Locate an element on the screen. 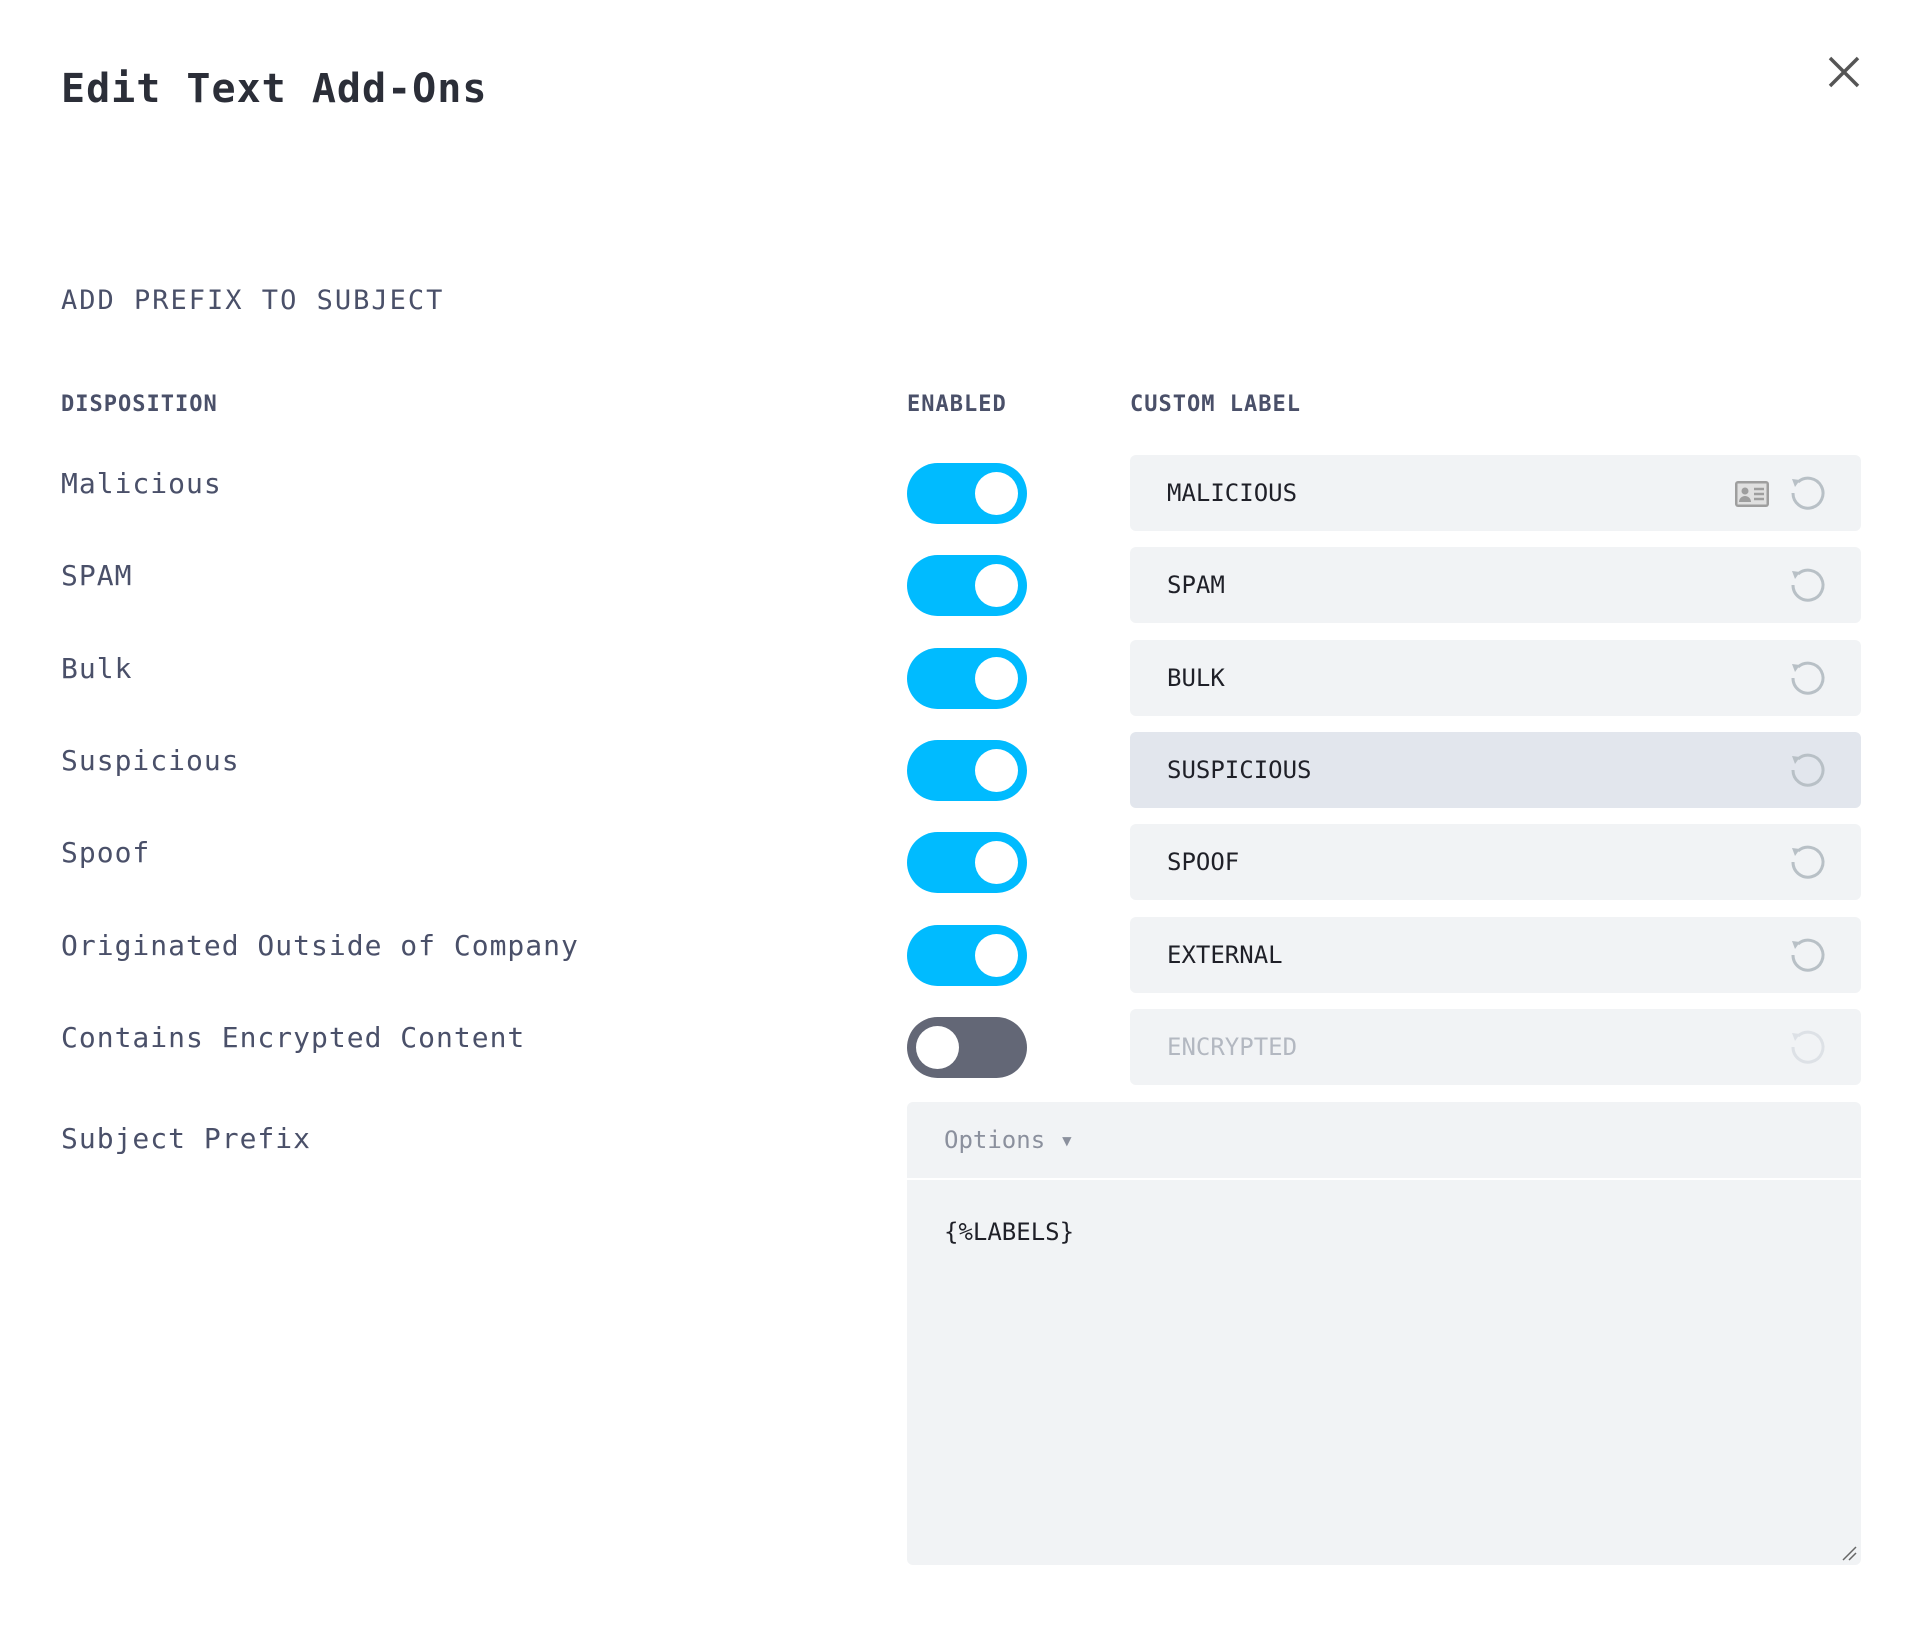 The image size is (1908, 1650). custom-label-value: SUSPICIOUS is located at coordinates (1239, 769).